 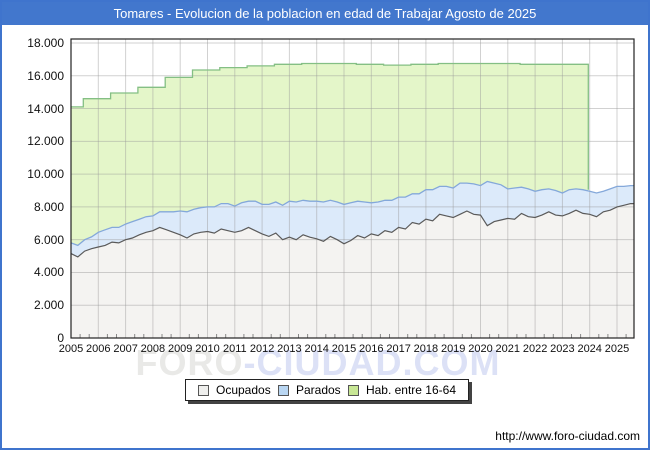 What do you see at coordinates (243, 390) in the screenshot?
I see `legend-label-ocupados: Ocupados` at bounding box center [243, 390].